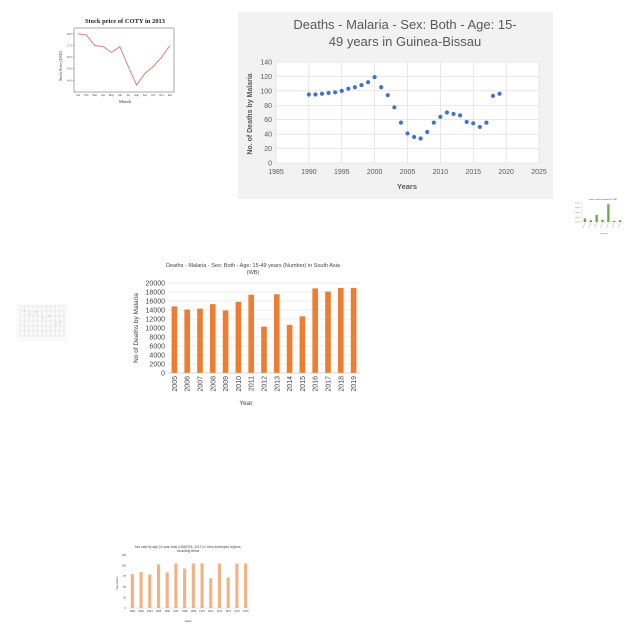  Describe the element at coordinates (268, 149) in the screenshot. I see `y-tick-label: 20` at that location.